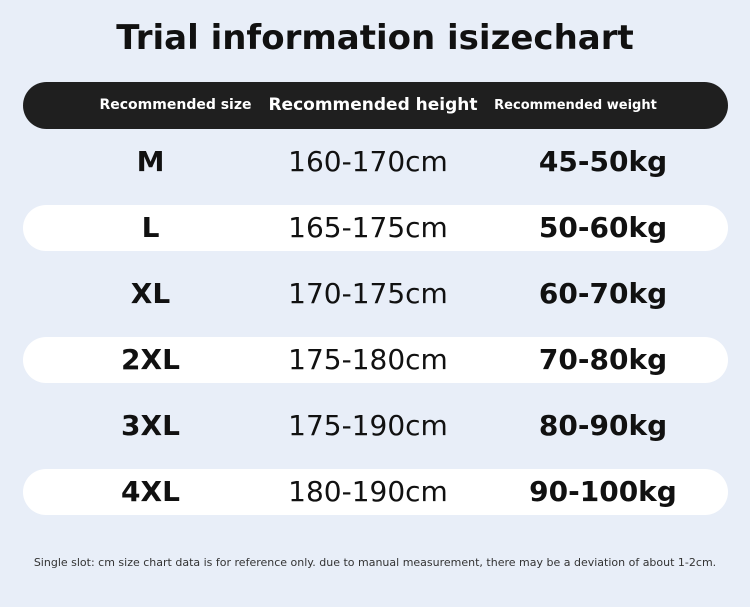  Describe the element at coordinates (150, 425) in the screenshot. I see `table-cell: 3XL` at that location.